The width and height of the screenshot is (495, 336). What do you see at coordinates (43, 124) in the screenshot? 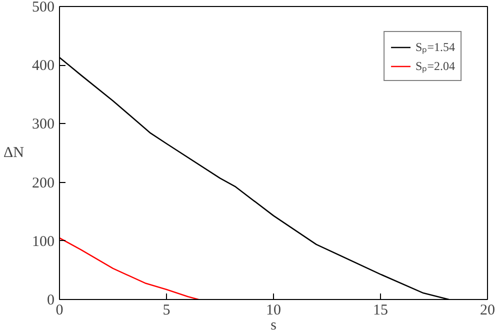
I see `y-tick-label: 300` at bounding box center [43, 124].